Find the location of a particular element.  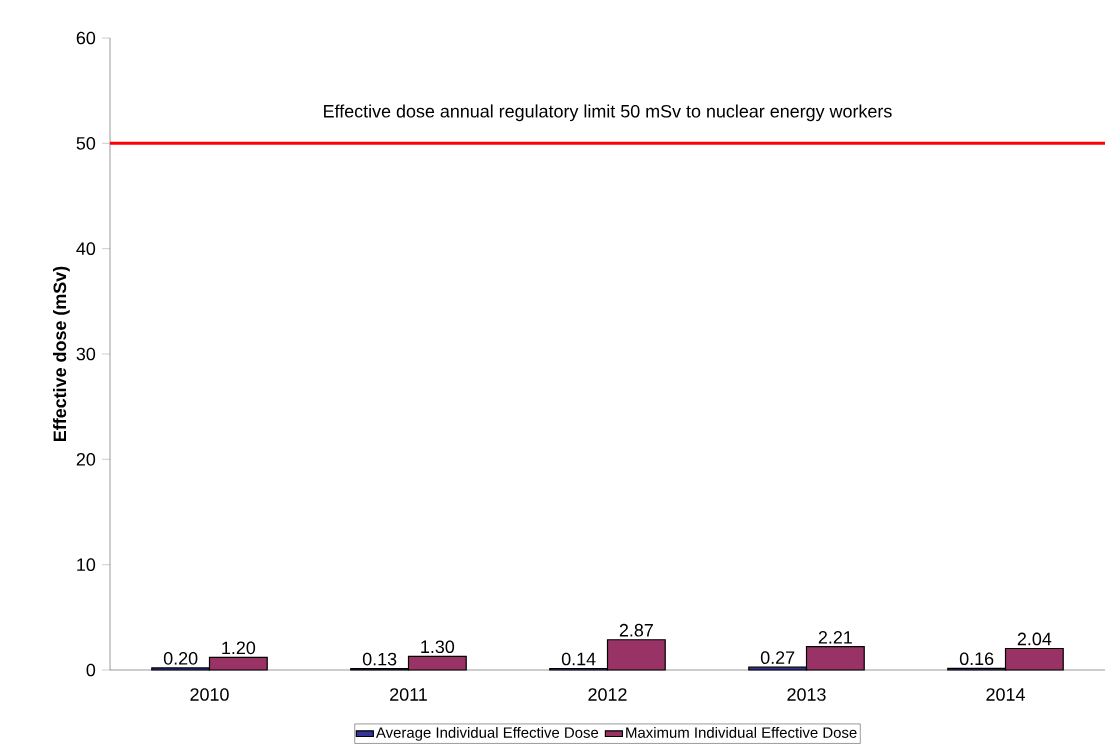

data-label: 0.27 is located at coordinates (777, 657).